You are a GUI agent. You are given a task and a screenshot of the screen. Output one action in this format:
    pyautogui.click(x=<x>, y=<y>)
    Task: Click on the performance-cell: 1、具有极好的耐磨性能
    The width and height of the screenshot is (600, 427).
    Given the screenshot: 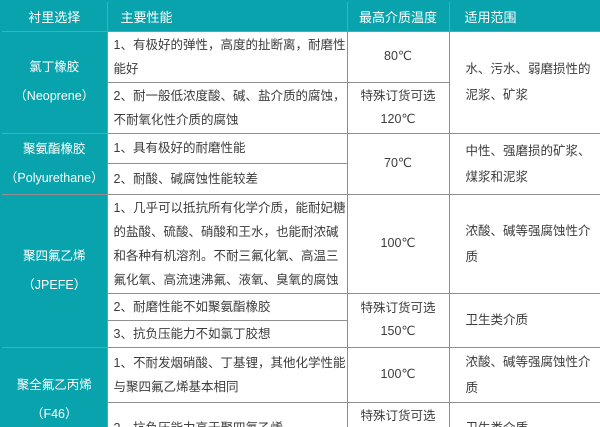 What is the action you would take?
    pyautogui.click(x=227, y=148)
    